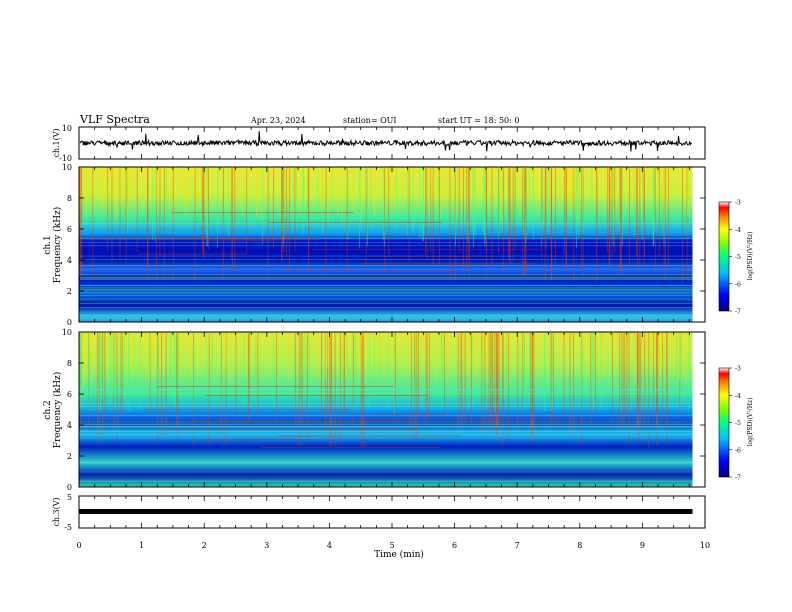  Describe the element at coordinates (266, 545) in the screenshot. I see `x-tick-label: 3` at that location.